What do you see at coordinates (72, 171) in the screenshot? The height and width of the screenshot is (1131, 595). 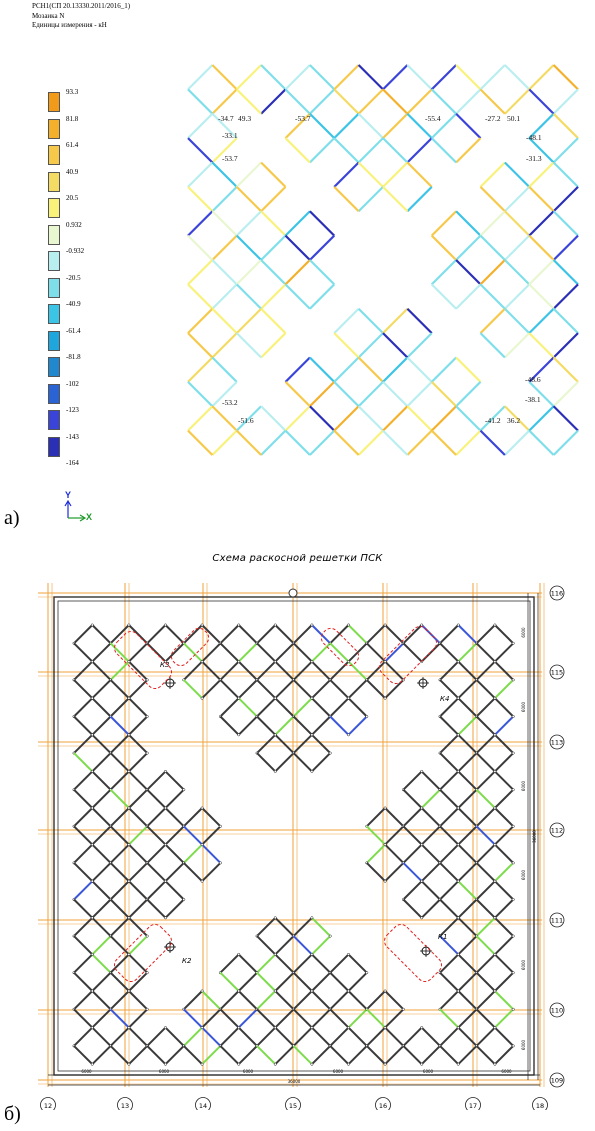 I see `legend-value: 40.9` at bounding box center [72, 171].